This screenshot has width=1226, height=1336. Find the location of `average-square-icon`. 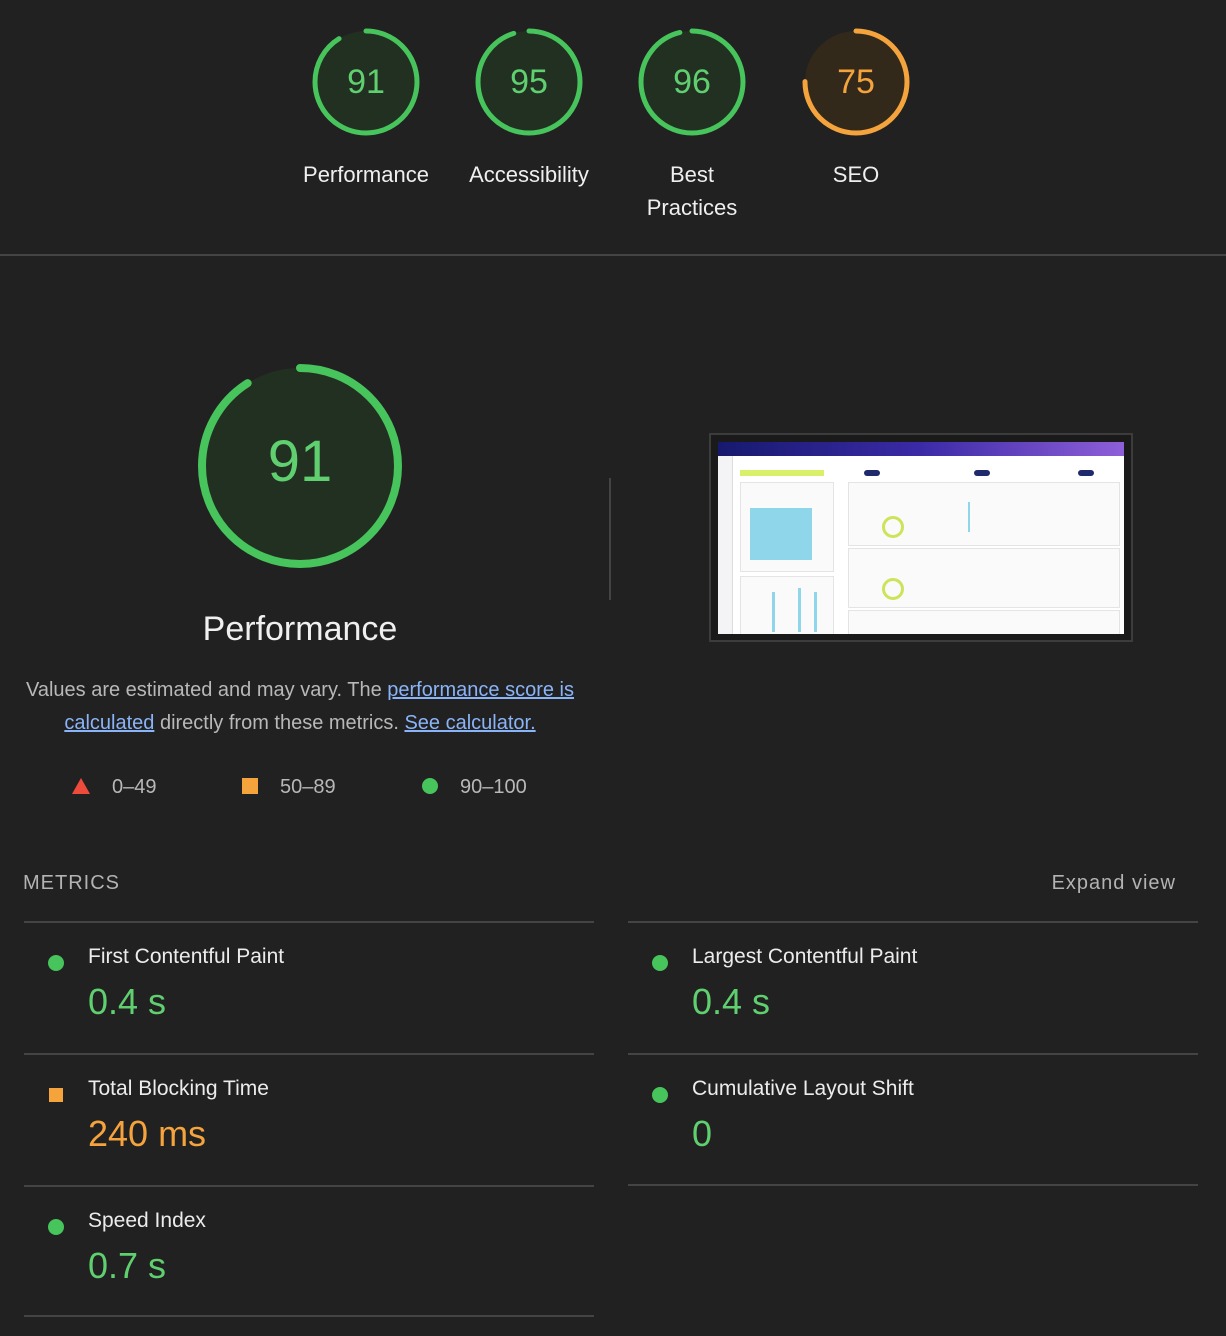

average-square-icon is located at coordinates (56, 1095).